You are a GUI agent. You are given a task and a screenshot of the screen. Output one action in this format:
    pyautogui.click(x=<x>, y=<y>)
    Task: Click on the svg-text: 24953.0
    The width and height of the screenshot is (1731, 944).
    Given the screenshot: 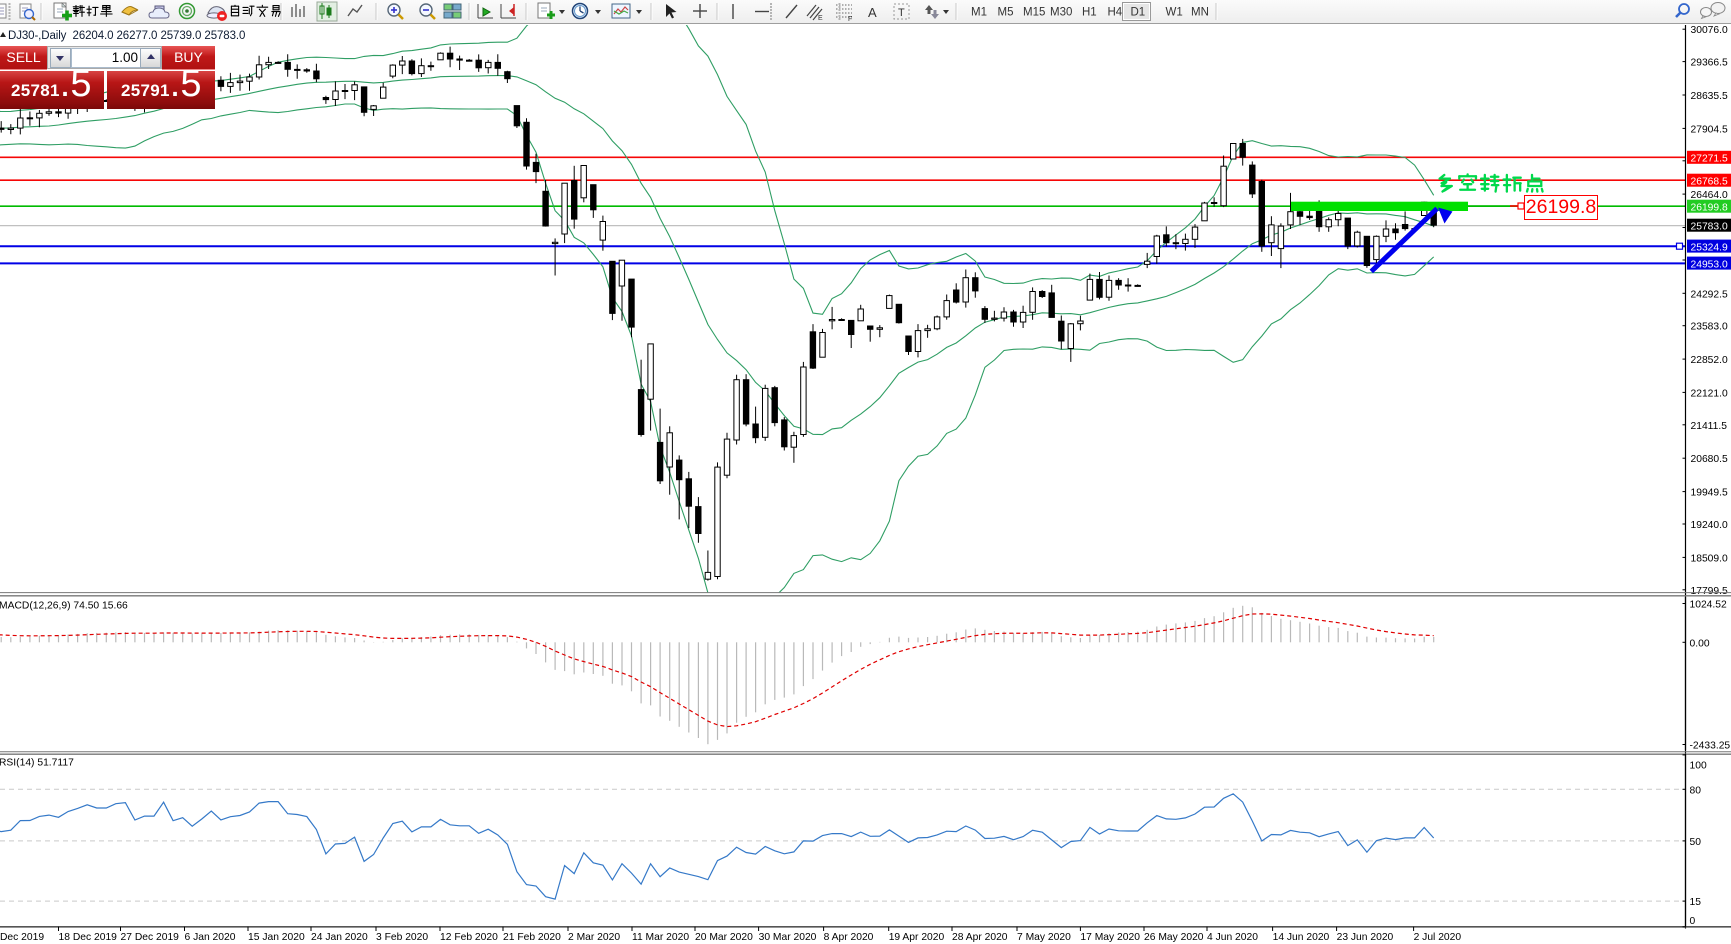 What is the action you would take?
    pyautogui.click(x=1709, y=264)
    